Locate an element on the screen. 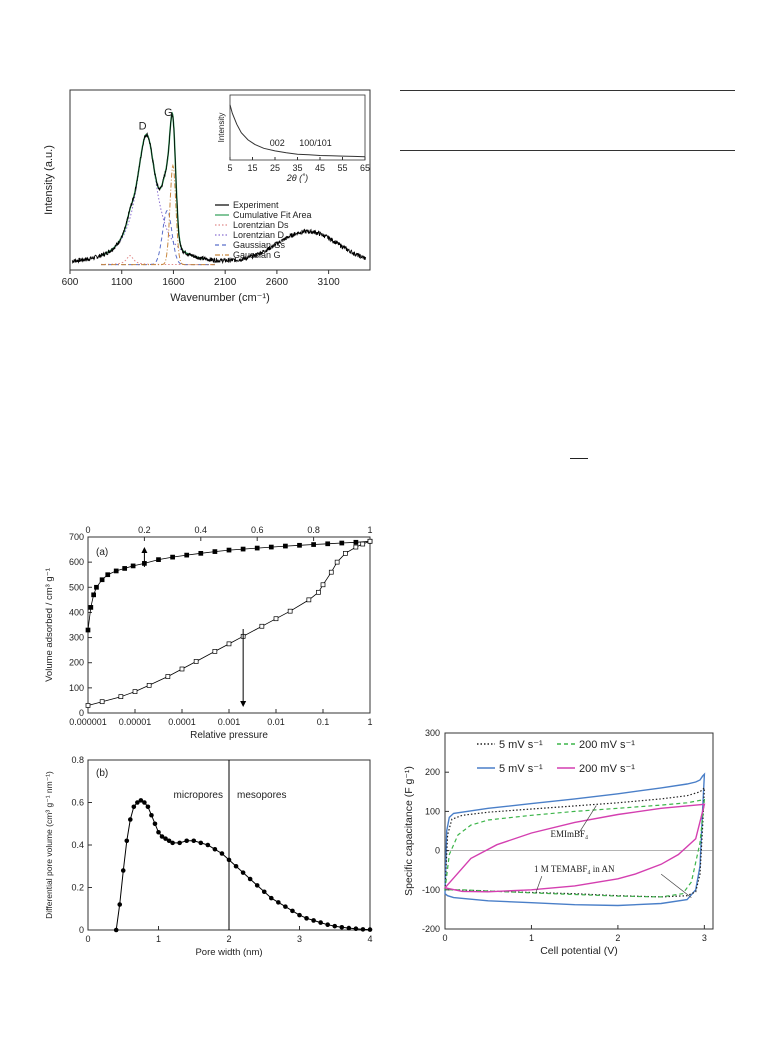 The height and width of the screenshot is (1044, 780). cv-series-green-200-mV is located at coordinates (575, 848).